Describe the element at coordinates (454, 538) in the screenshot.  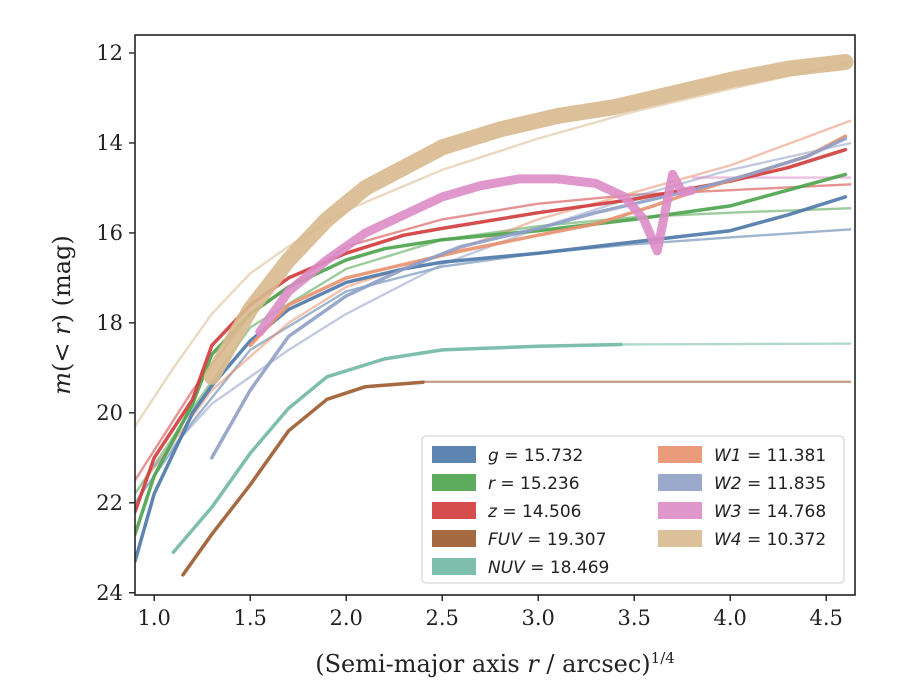
I see `legend-swatch-fuv` at that location.